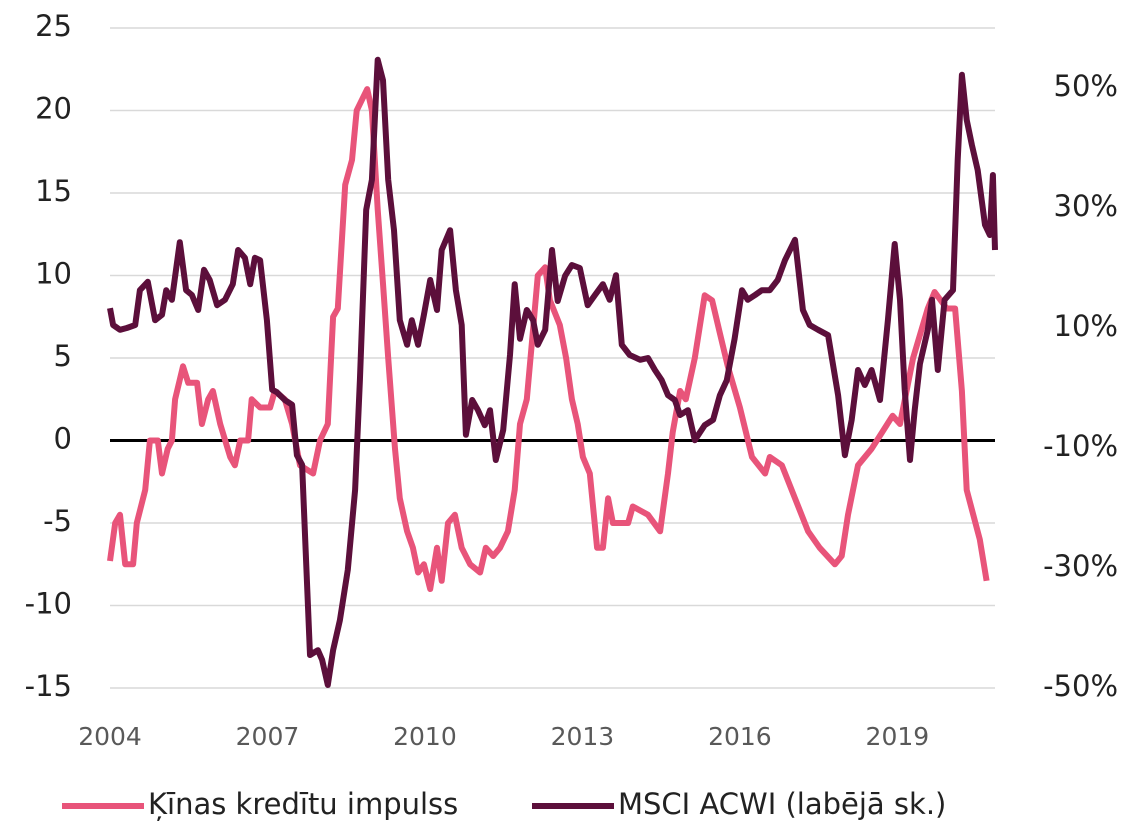  I want to click on y-tick-label: -15, so click(48, 686).